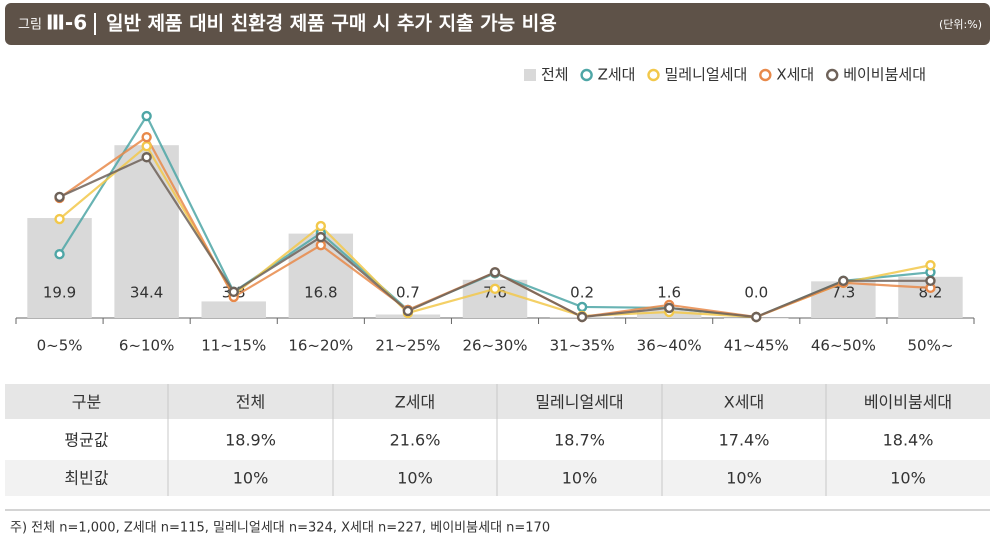  What do you see at coordinates (555, 75) in the screenshot?
I see `legend-label: 전체` at bounding box center [555, 75].